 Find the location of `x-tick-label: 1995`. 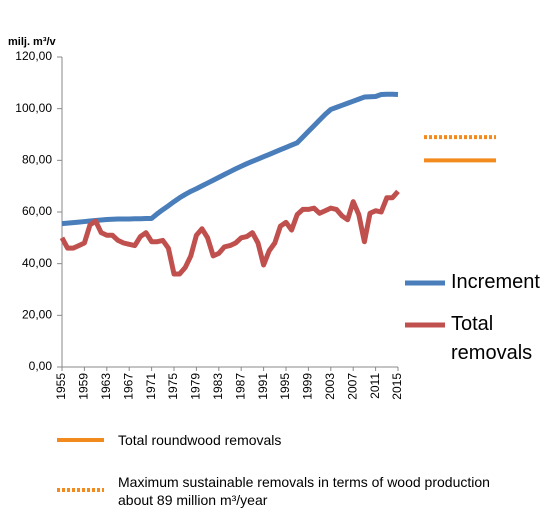

x-tick-label: 1995 is located at coordinates (285, 386).